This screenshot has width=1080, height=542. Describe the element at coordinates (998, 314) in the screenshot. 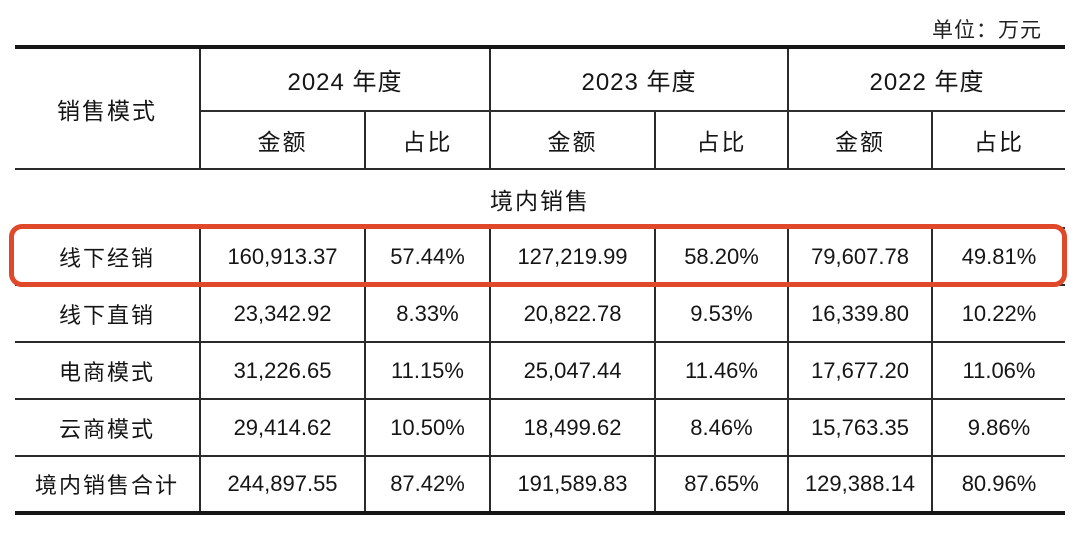

I see `share-2022: 10.22%` at that location.